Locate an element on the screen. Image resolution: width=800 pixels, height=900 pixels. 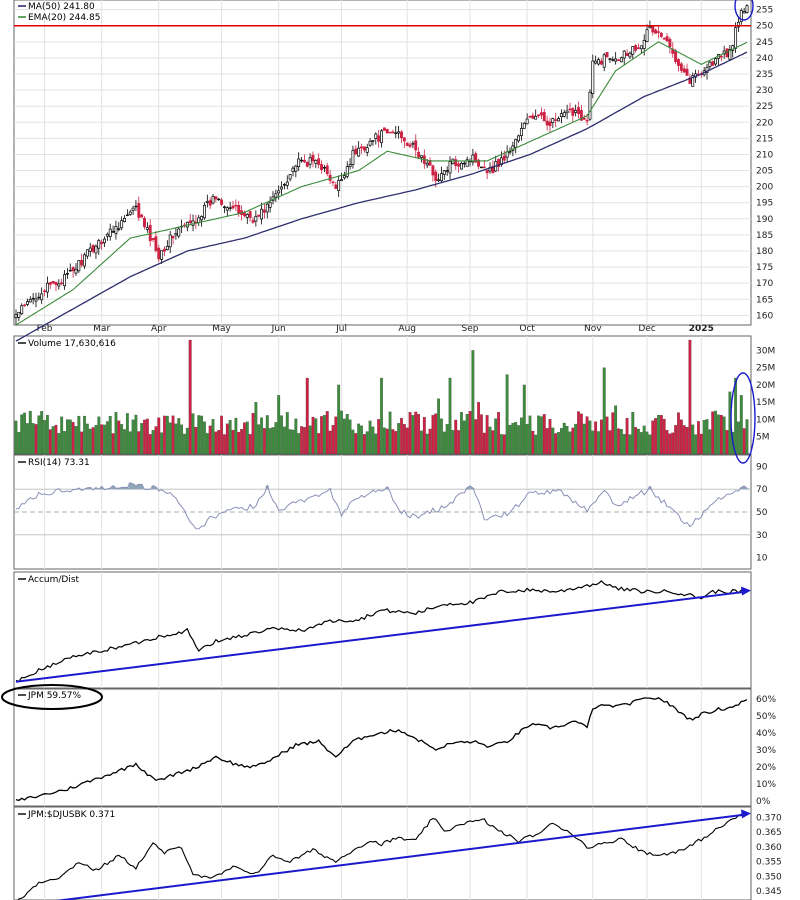
legend-label: EMA(20) 244.85 is located at coordinates (64, 18).